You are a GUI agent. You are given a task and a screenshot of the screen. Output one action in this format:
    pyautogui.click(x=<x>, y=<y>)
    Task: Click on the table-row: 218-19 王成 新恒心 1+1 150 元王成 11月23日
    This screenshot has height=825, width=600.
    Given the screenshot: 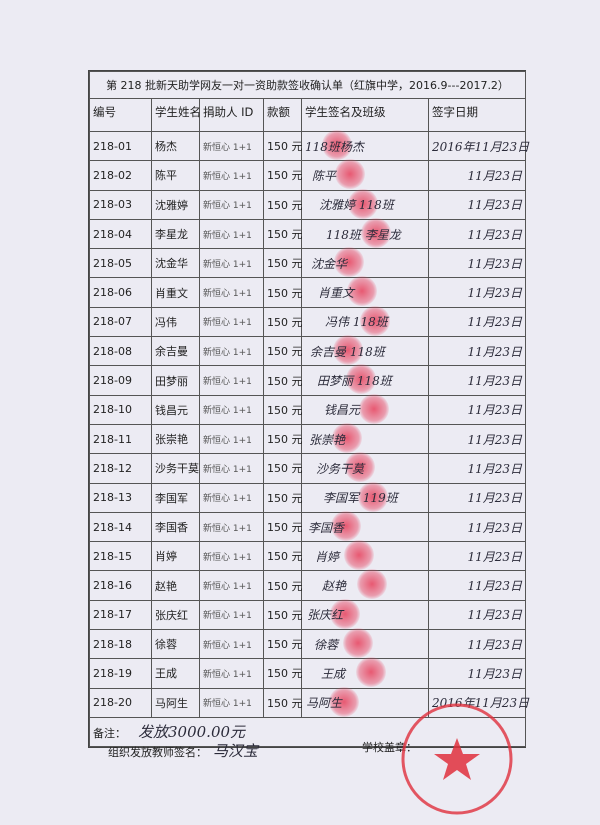 What is the action you would take?
    pyautogui.click(x=307, y=673)
    